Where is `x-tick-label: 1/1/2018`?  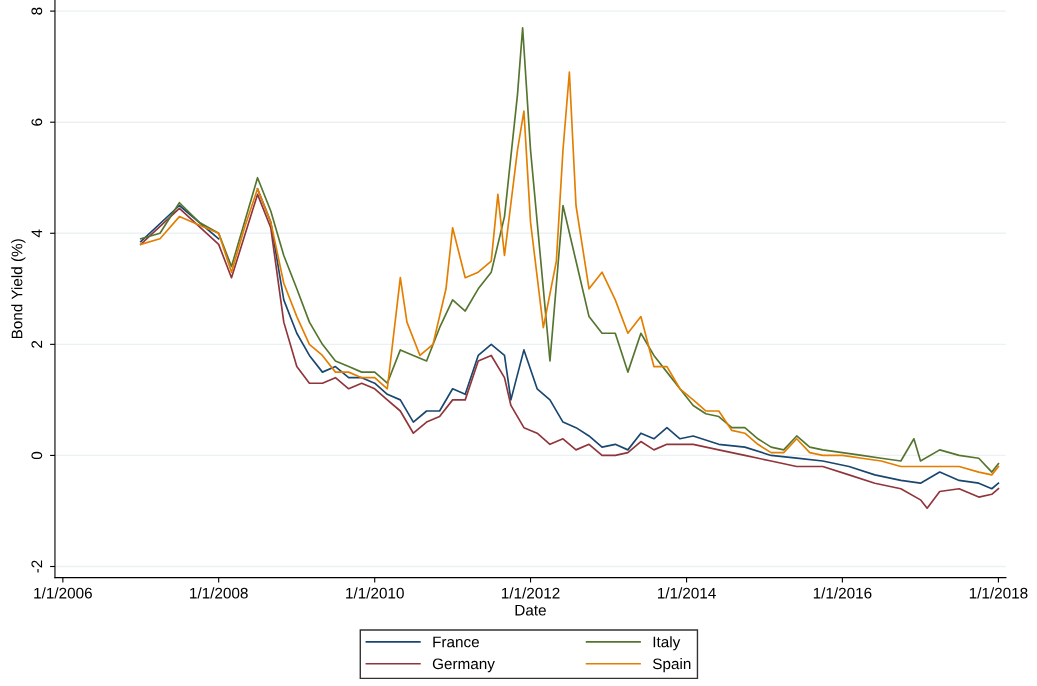 x-tick-label: 1/1/2018 is located at coordinates (998, 593).